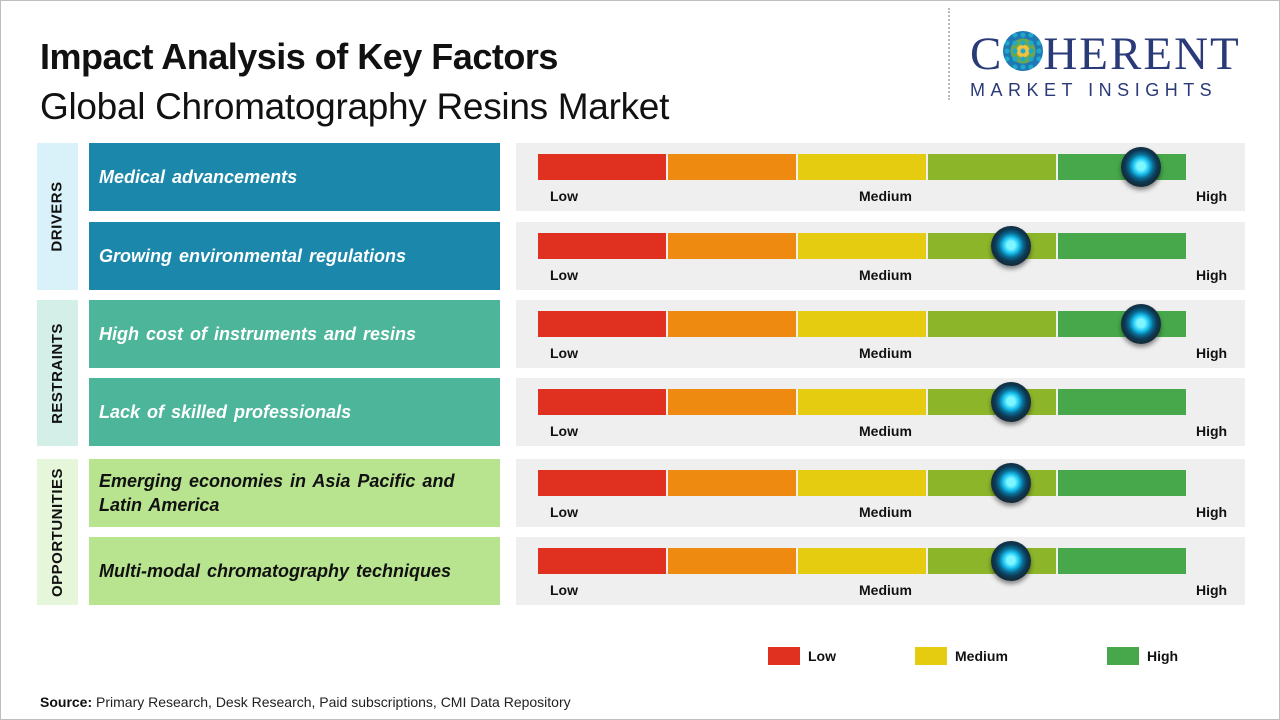 This screenshot has width=1280, height=720. Describe the element at coordinates (275, 571) in the screenshot. I see `factor-label: Multi-modal chromatography techniques` at that location.